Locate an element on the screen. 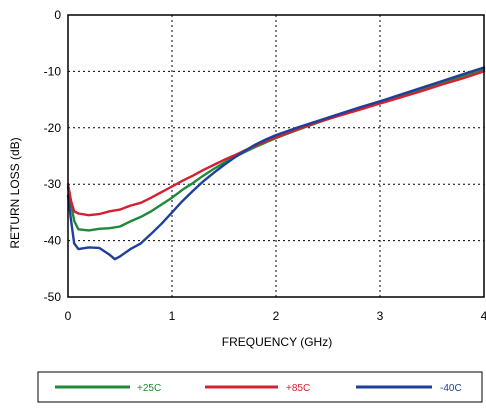 The width and height of the screenshot is (486, 410). y-axis-title: RETURN LOSS (dB) is located at coordinates (15, 192).